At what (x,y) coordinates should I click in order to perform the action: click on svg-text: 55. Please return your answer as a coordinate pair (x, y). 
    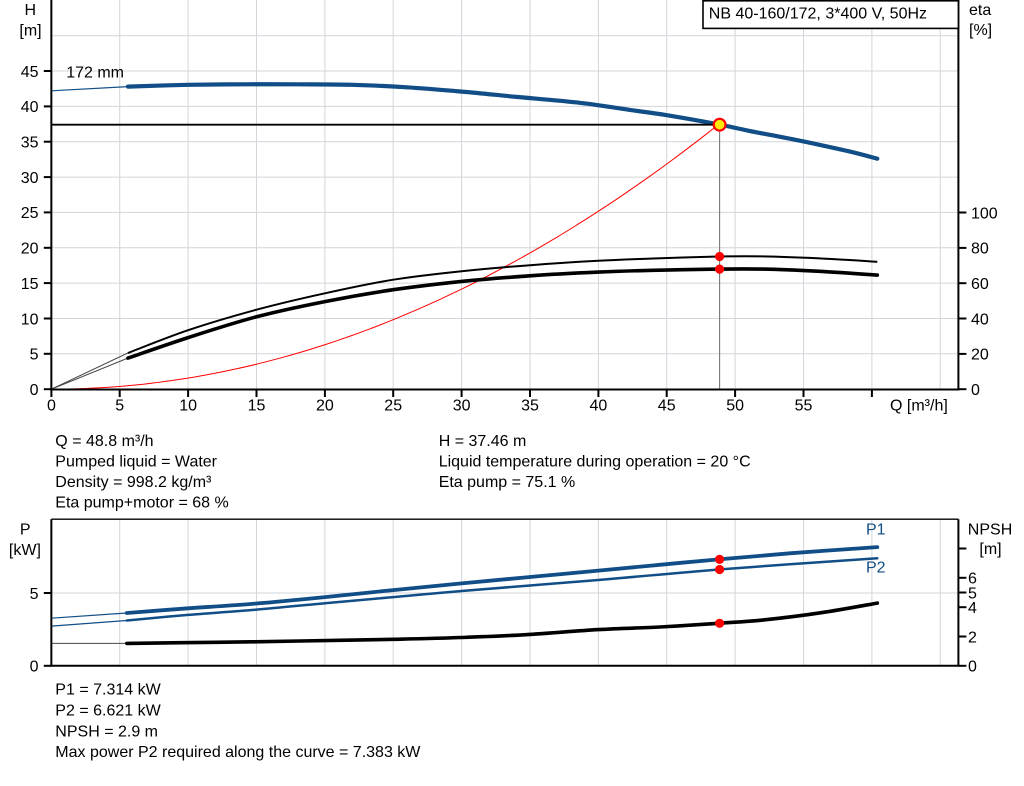
    Looking at the image, I should click on (804, 406).